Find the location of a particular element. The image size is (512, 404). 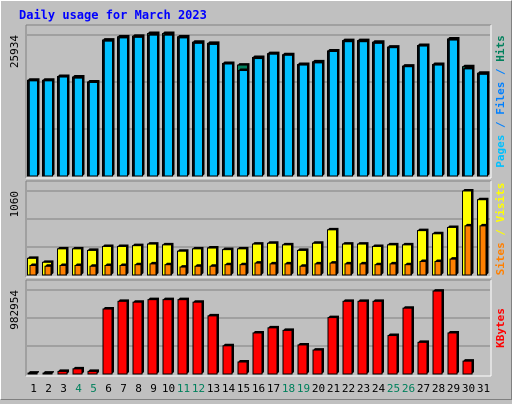

bar-sites-day-14-face is located at coordinates (228, 270).